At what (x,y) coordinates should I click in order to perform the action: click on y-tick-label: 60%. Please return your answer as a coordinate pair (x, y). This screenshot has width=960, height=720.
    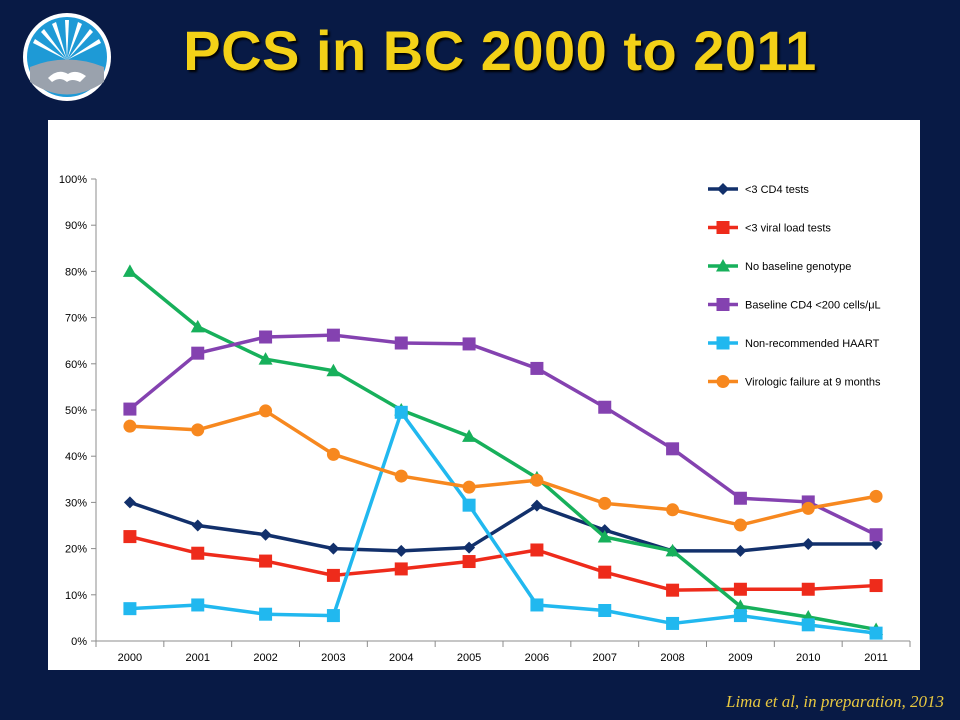
    Looking at the image, I should click on (76, 365).